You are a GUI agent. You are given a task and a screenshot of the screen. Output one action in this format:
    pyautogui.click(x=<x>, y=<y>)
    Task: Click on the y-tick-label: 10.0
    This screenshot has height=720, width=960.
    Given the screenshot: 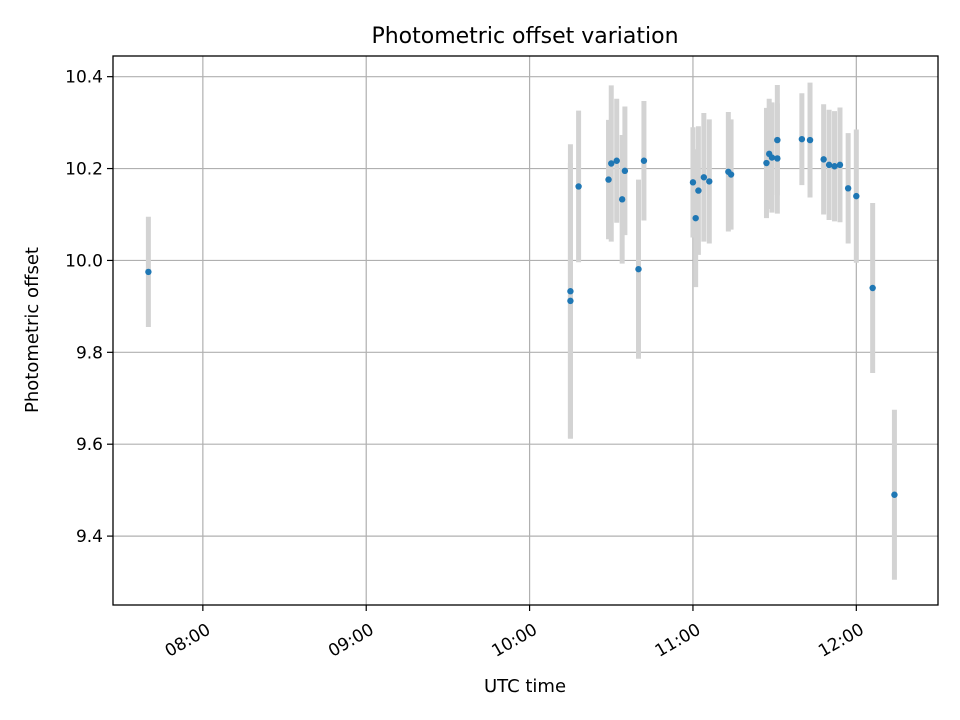 What is the action you would take?
    pyautogui.click(x=84, y=261)
    